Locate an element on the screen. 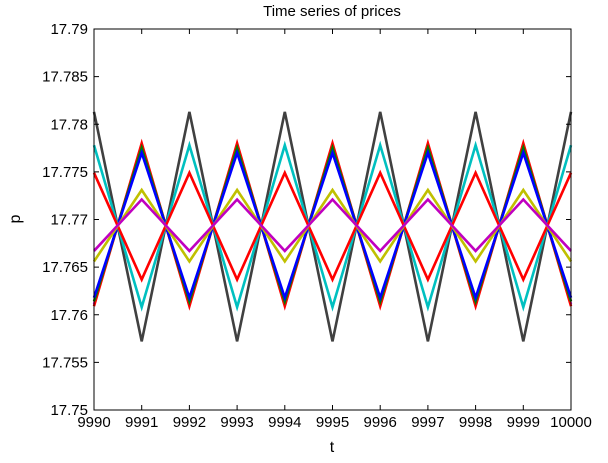  x-tick-label: 9997 is located at coordinates (427, 422).